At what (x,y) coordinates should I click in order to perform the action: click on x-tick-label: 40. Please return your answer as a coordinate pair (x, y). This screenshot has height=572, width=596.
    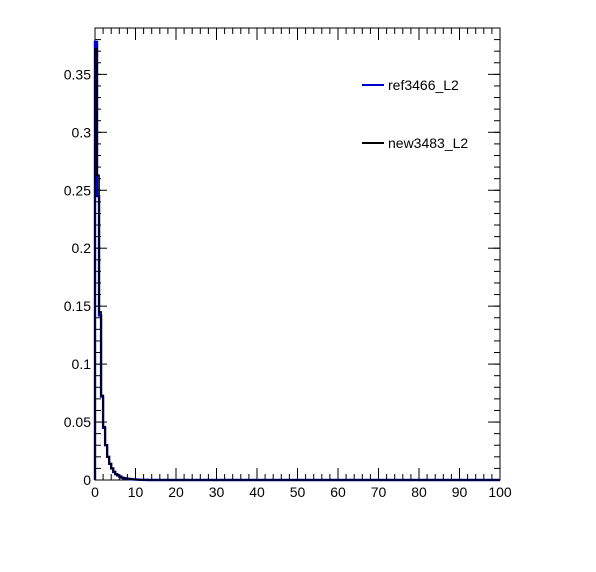
    Looking at the image, I should click on (257, 492).